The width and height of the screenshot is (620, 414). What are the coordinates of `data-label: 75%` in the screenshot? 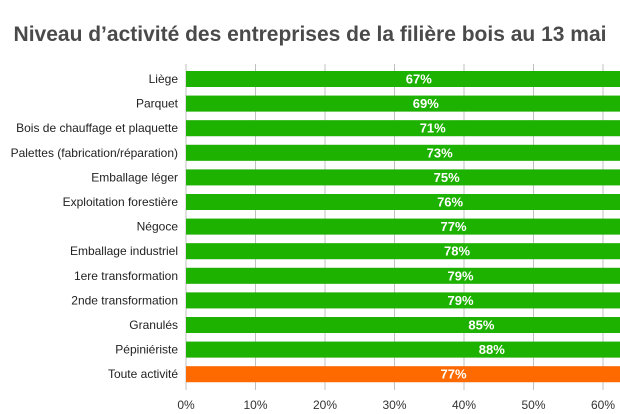 It's located at (447, 177).